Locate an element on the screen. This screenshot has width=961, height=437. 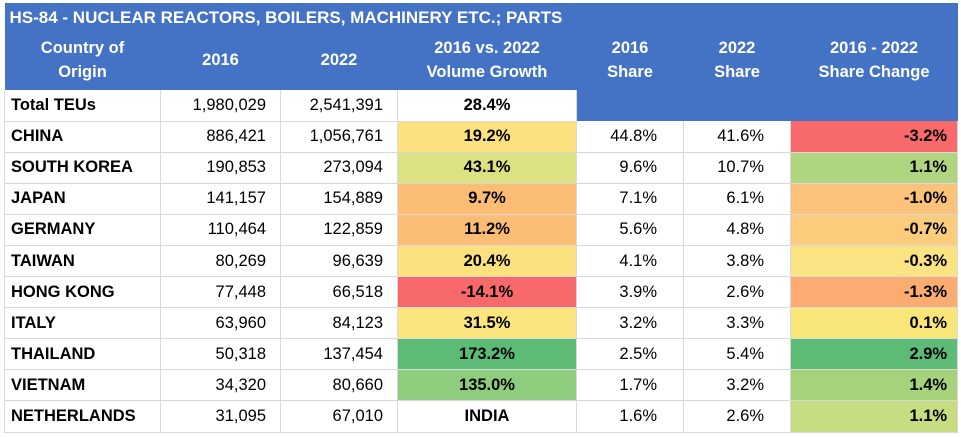
share-2016-cell: 3.2% is located at coordinates (630, 323).